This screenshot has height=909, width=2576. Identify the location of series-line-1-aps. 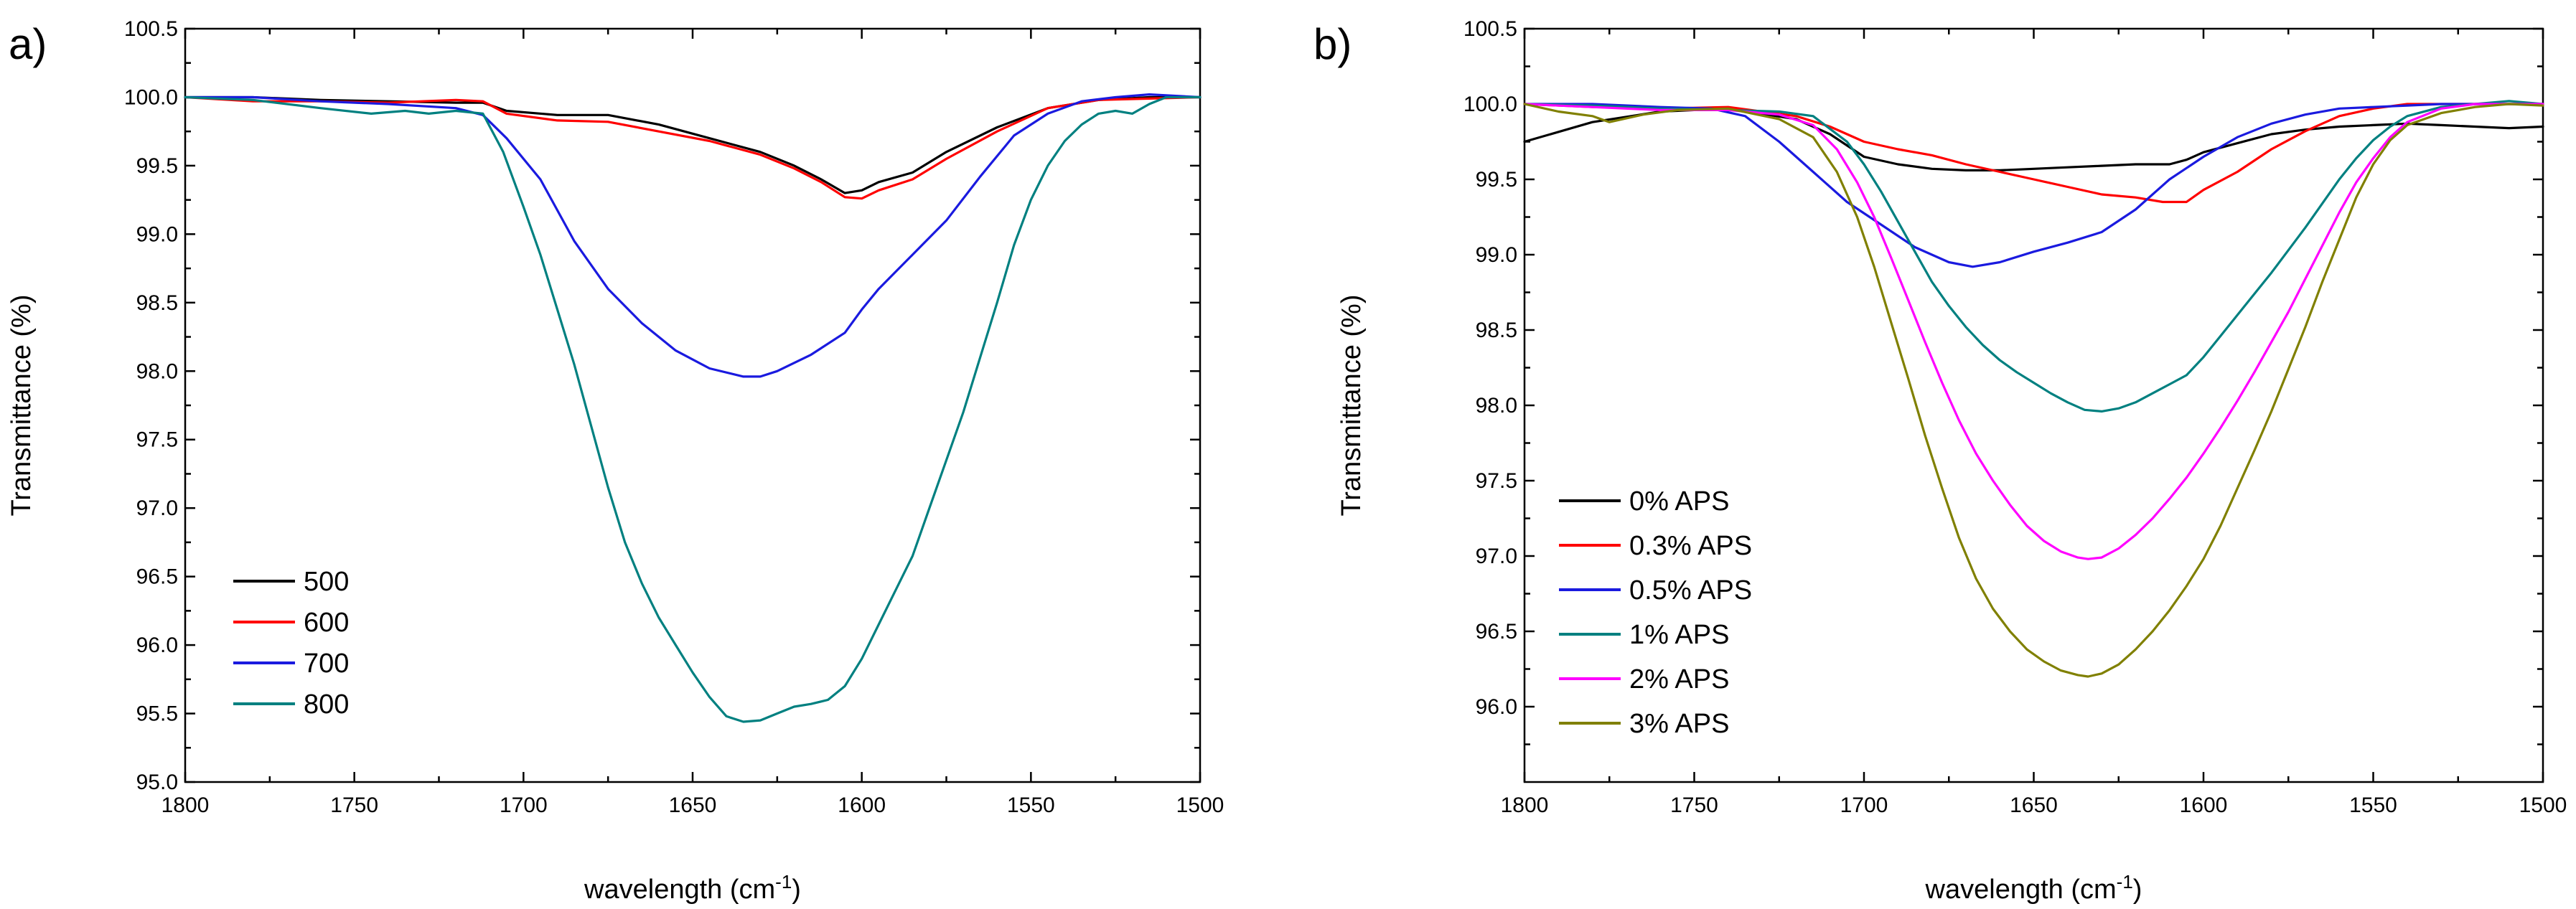
(2033, 256).